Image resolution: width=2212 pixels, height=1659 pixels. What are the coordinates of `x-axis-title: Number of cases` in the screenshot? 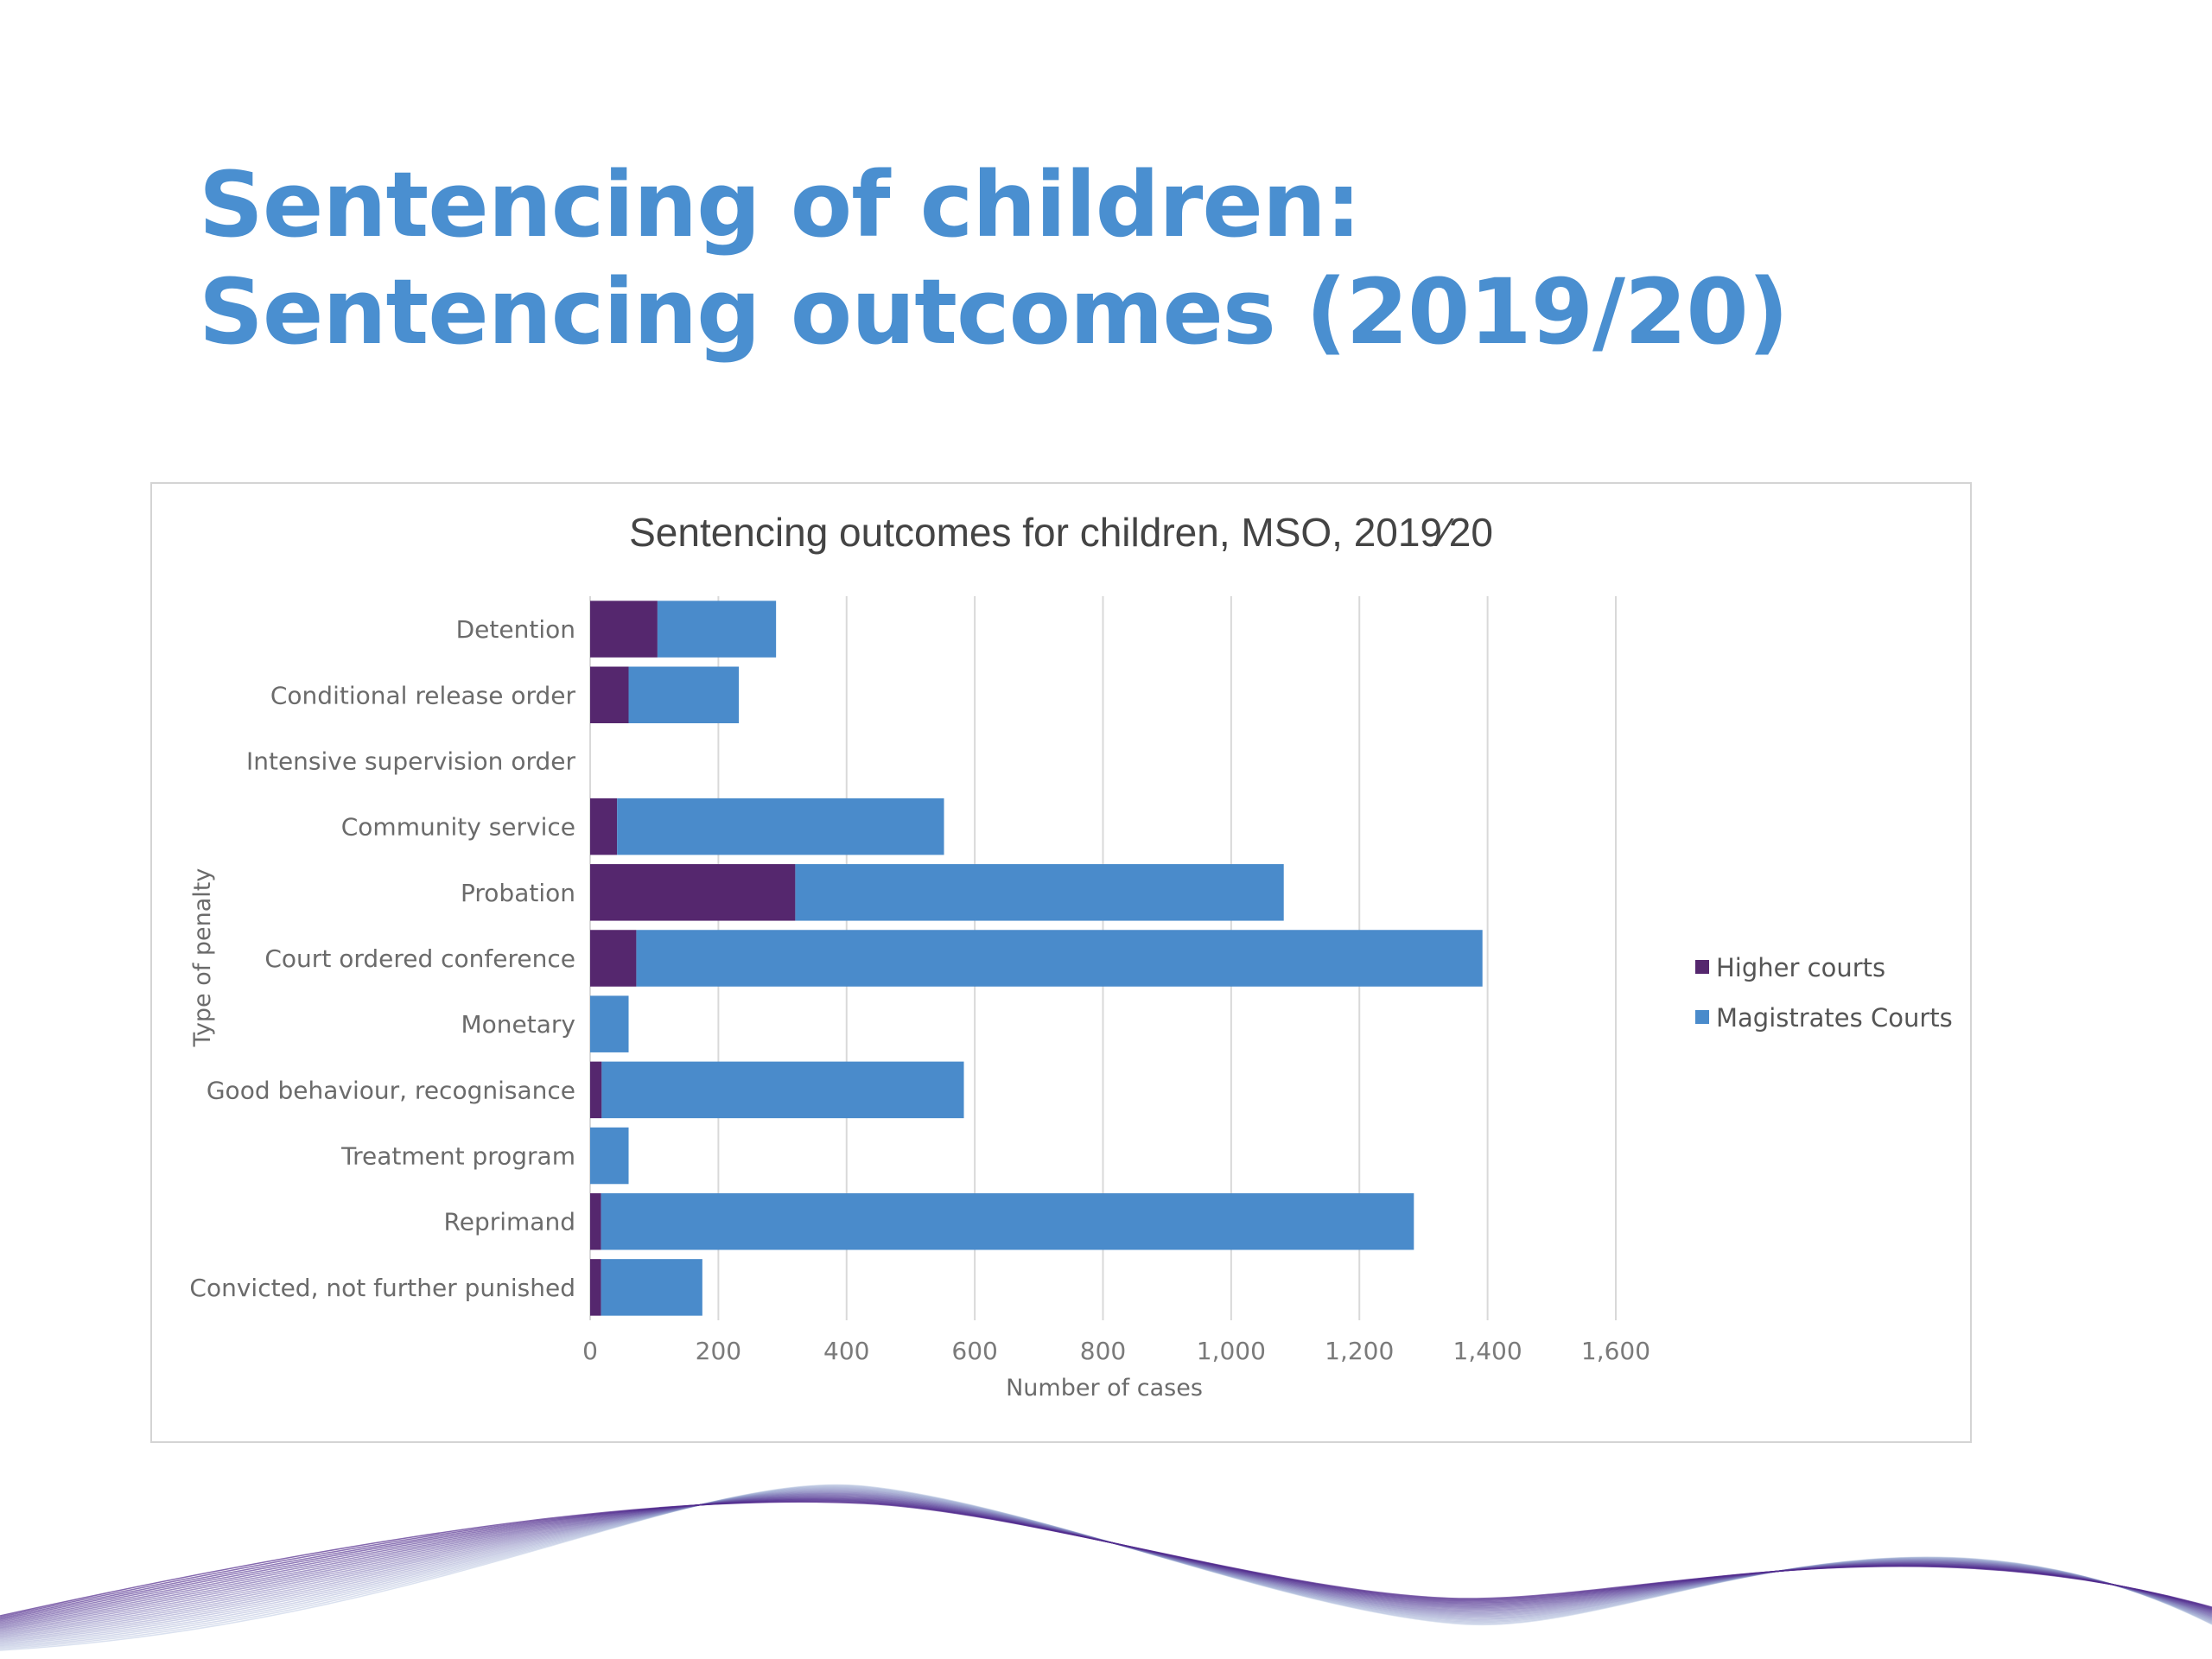 It's located at (1104, 1388).